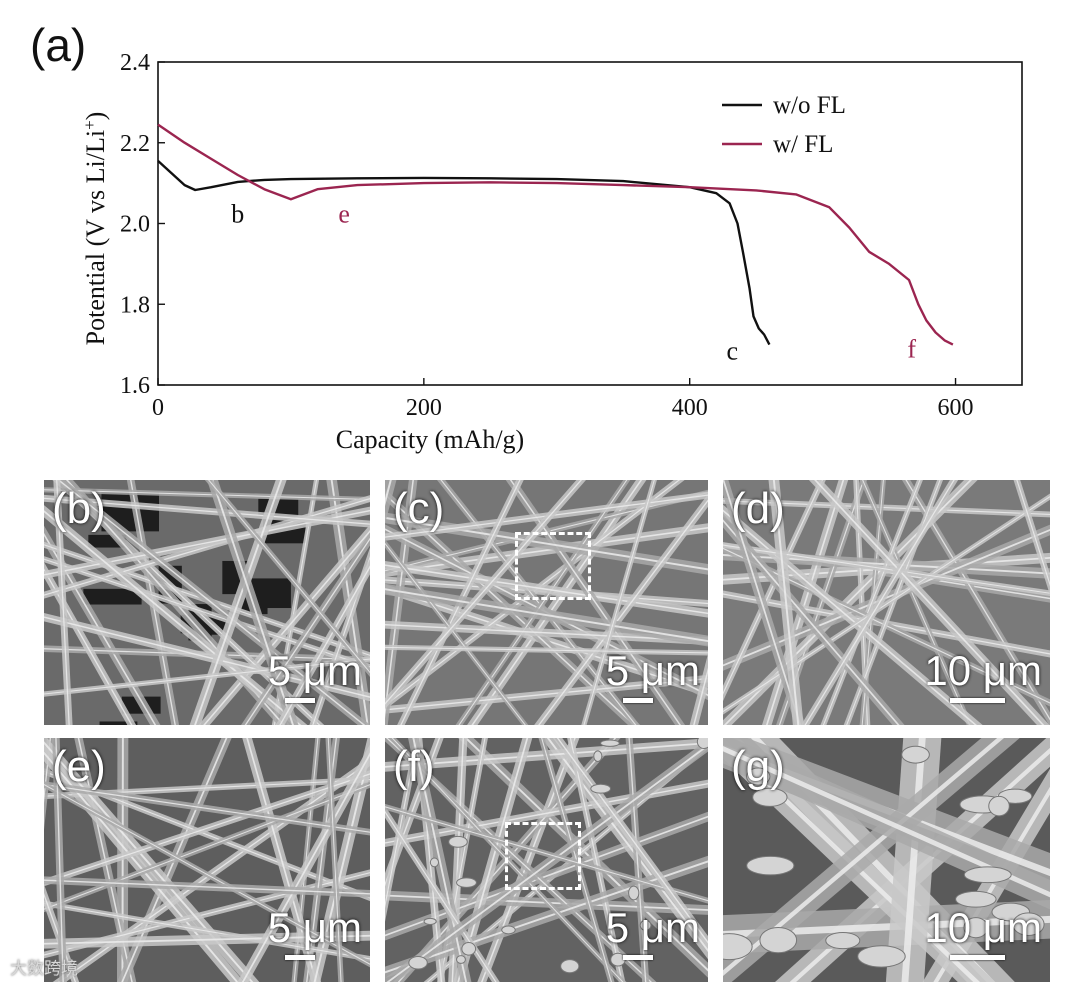 This screenshot has height=986, width=1080. What do you see at coordinates (95, 229) in the screenshot?
I see `y-axis-label: Potential (V vs Li/Li+)` at bounding box center [95, 229].